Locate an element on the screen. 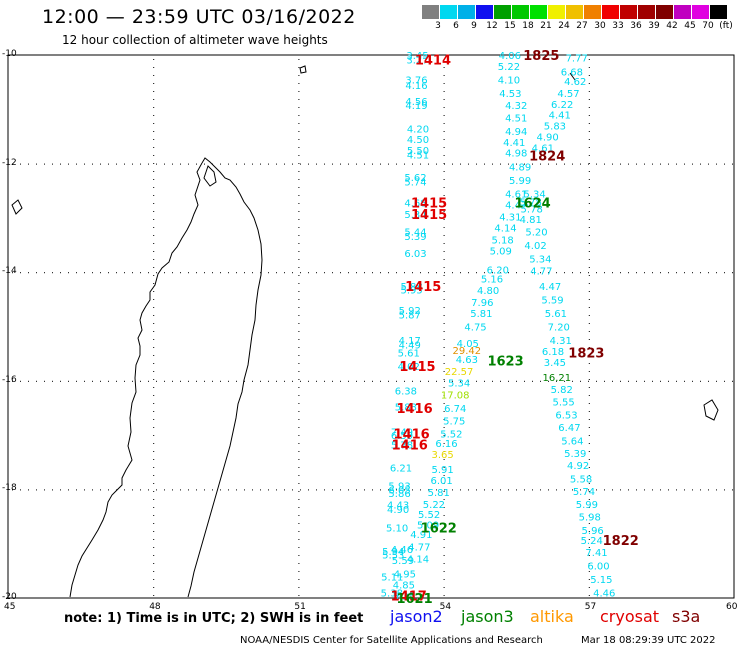  wave-height-value: 5.44 is located at coordinates (415, 232).